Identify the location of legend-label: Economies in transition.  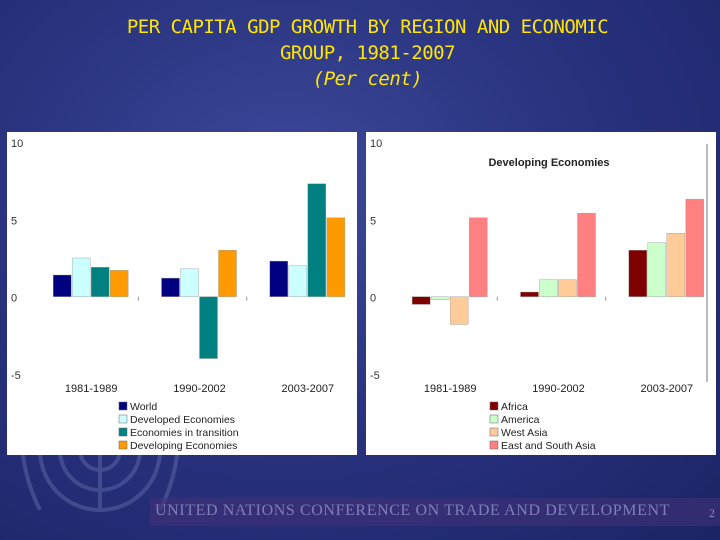
(184, 433).